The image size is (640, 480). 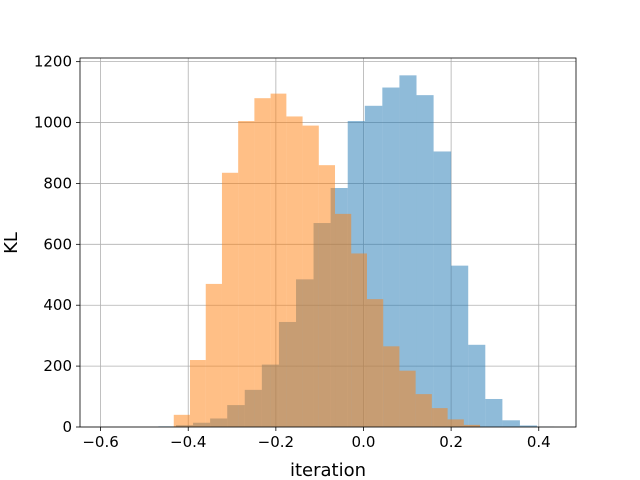 I want to click on y-tick-label: 600, so click(x=57, y=244).